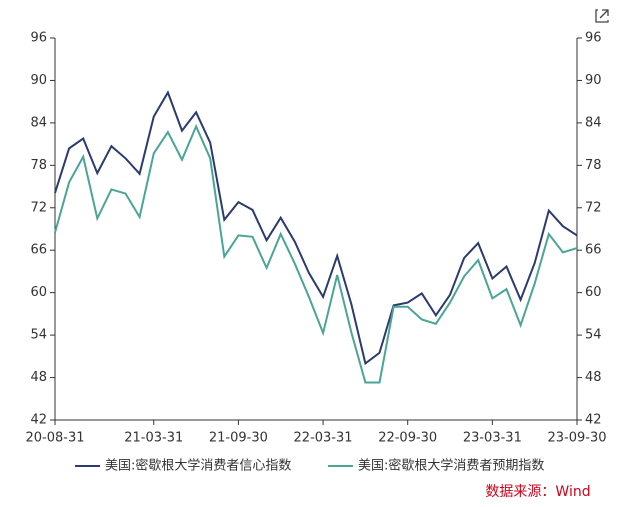  I want to click on legend-label: 美国:密歇根大学消费者预期指数, so click(451, 466).